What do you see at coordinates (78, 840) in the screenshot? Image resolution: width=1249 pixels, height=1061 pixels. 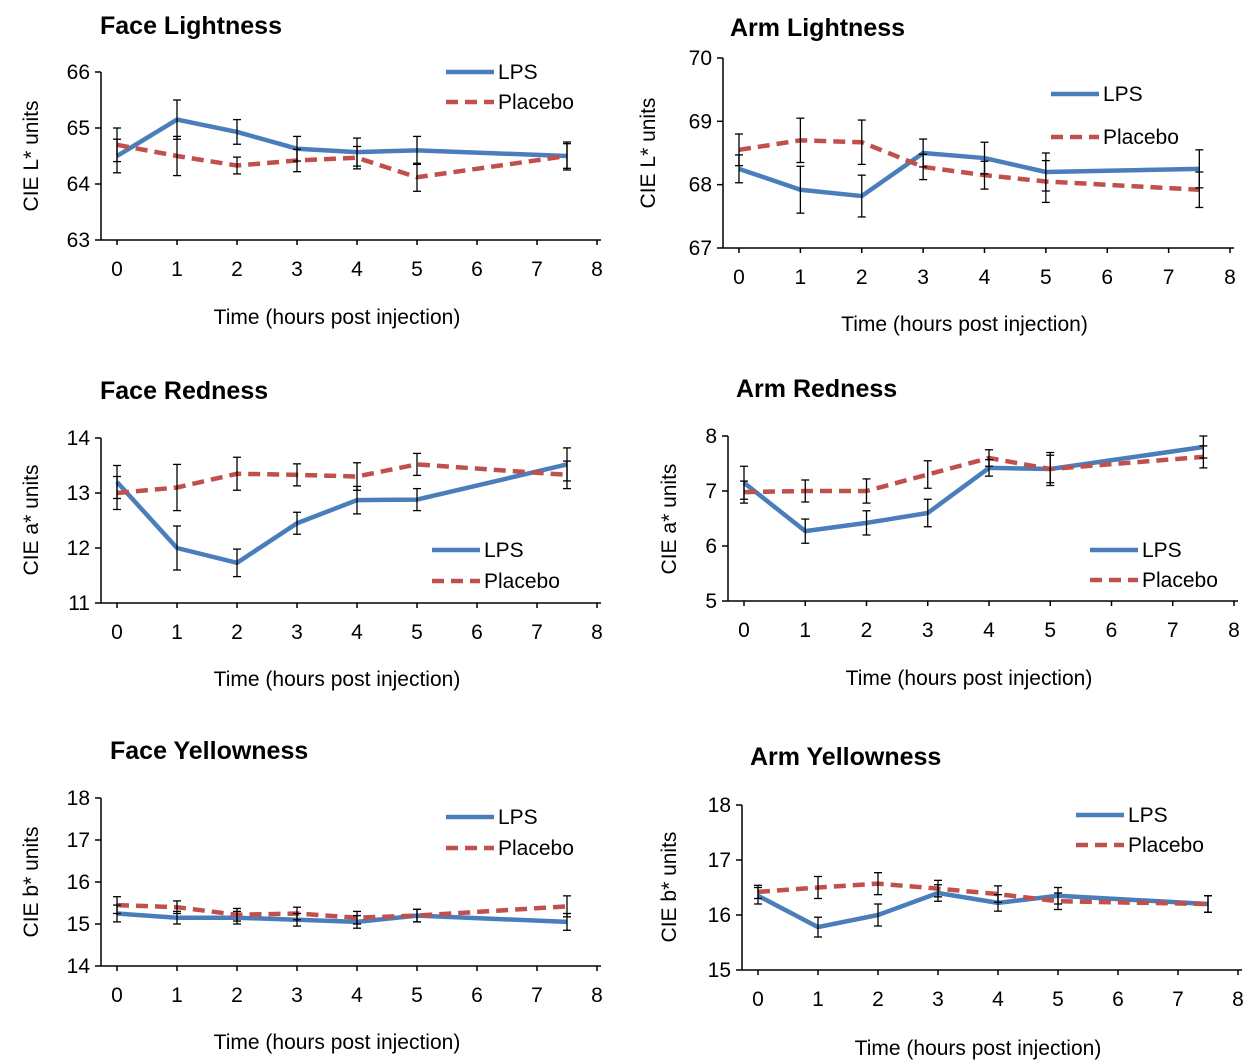 I see `y-tick-label: 17` at bounding box center [78, 840].